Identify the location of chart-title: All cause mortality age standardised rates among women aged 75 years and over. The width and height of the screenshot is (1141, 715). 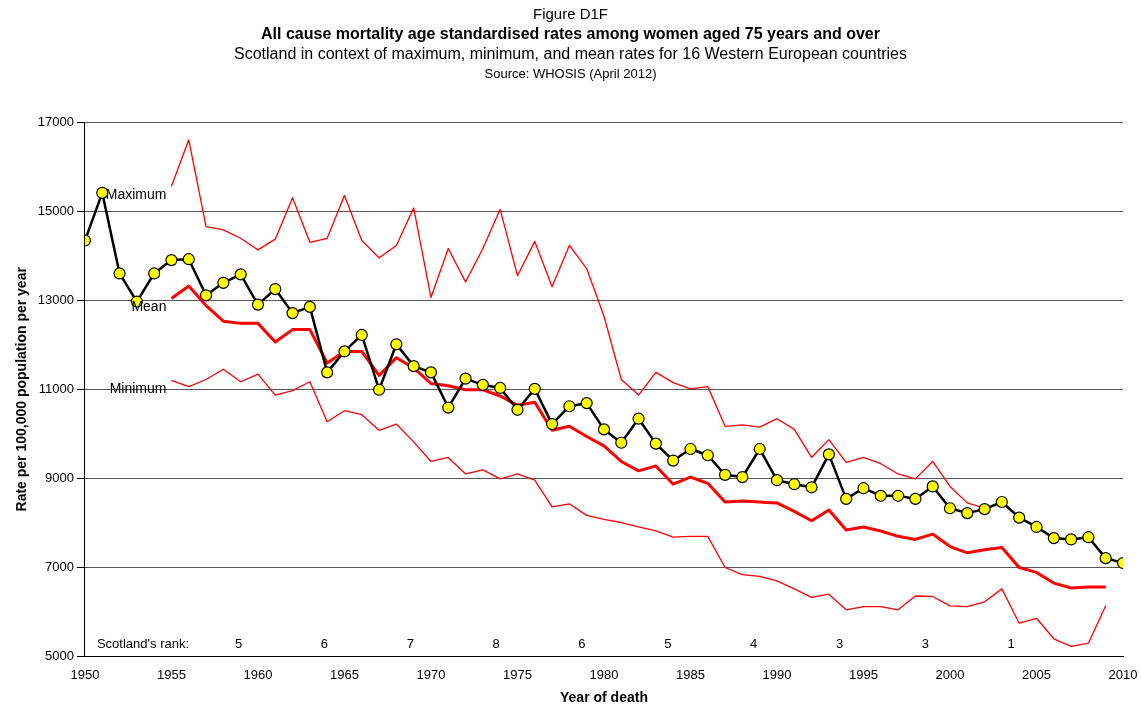
(570, 34).